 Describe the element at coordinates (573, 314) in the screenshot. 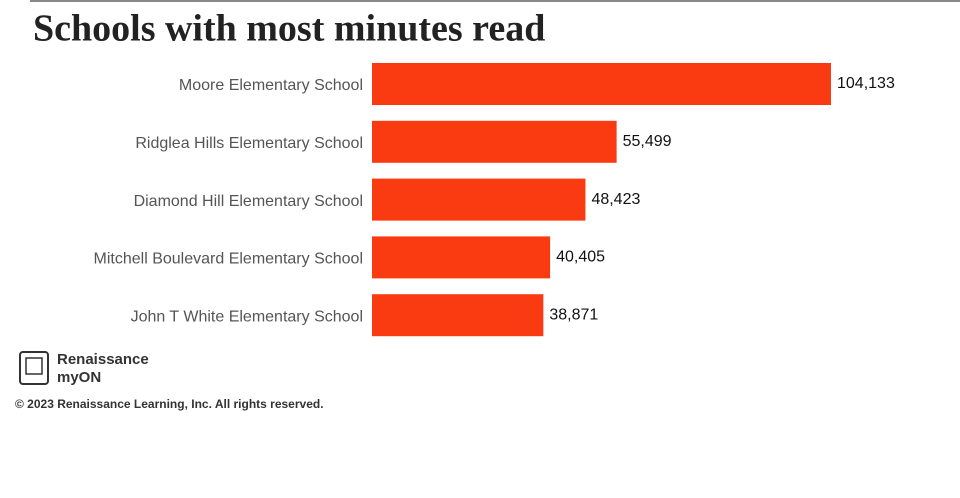

I see `value-label: 38,871` at that location.